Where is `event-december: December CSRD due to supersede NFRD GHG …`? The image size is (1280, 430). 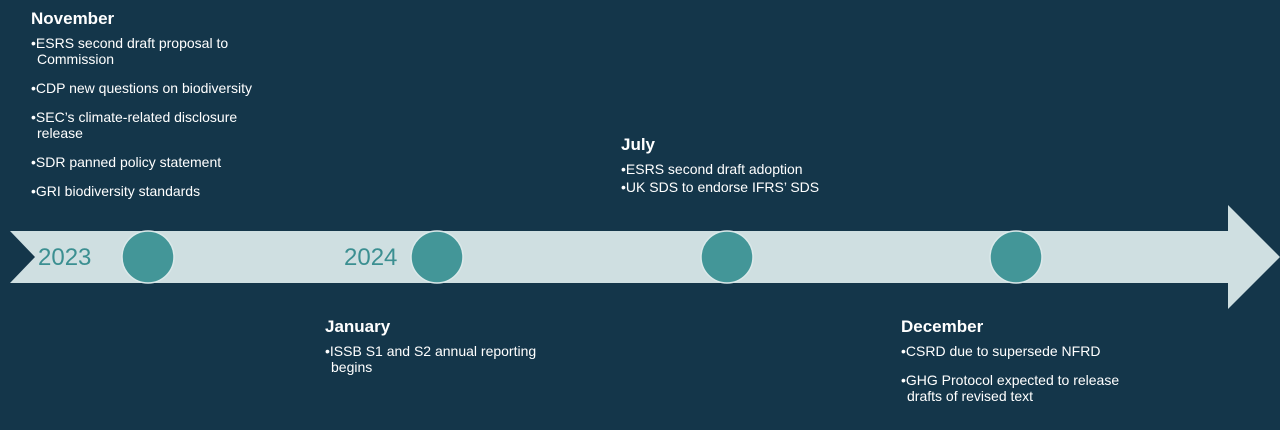
event-december: December CSRD due to supersede NFRD GHG … is located at coordinates (1023, 367).